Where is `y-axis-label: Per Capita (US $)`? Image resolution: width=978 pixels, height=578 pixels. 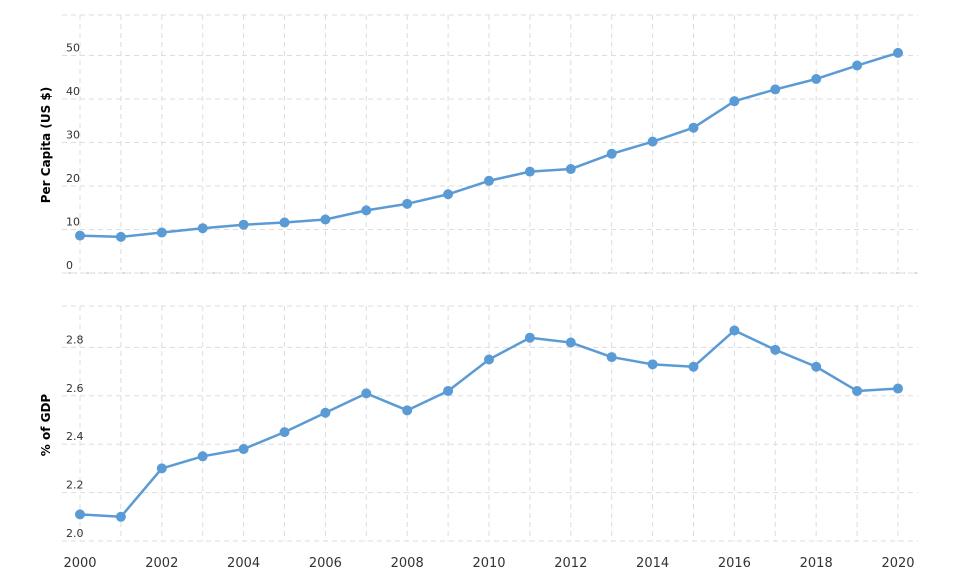 y-axis-label: Per Capita (US $) is located at coordinates (46, 145).